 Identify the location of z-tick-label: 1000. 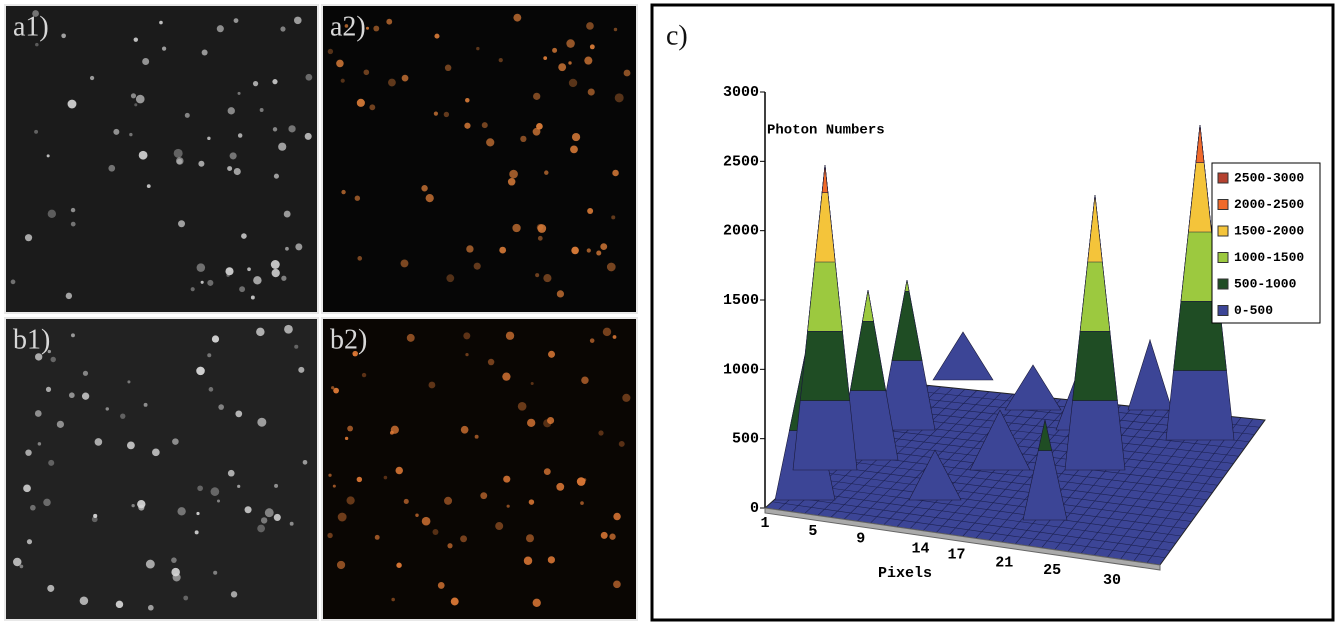
(741, 369).